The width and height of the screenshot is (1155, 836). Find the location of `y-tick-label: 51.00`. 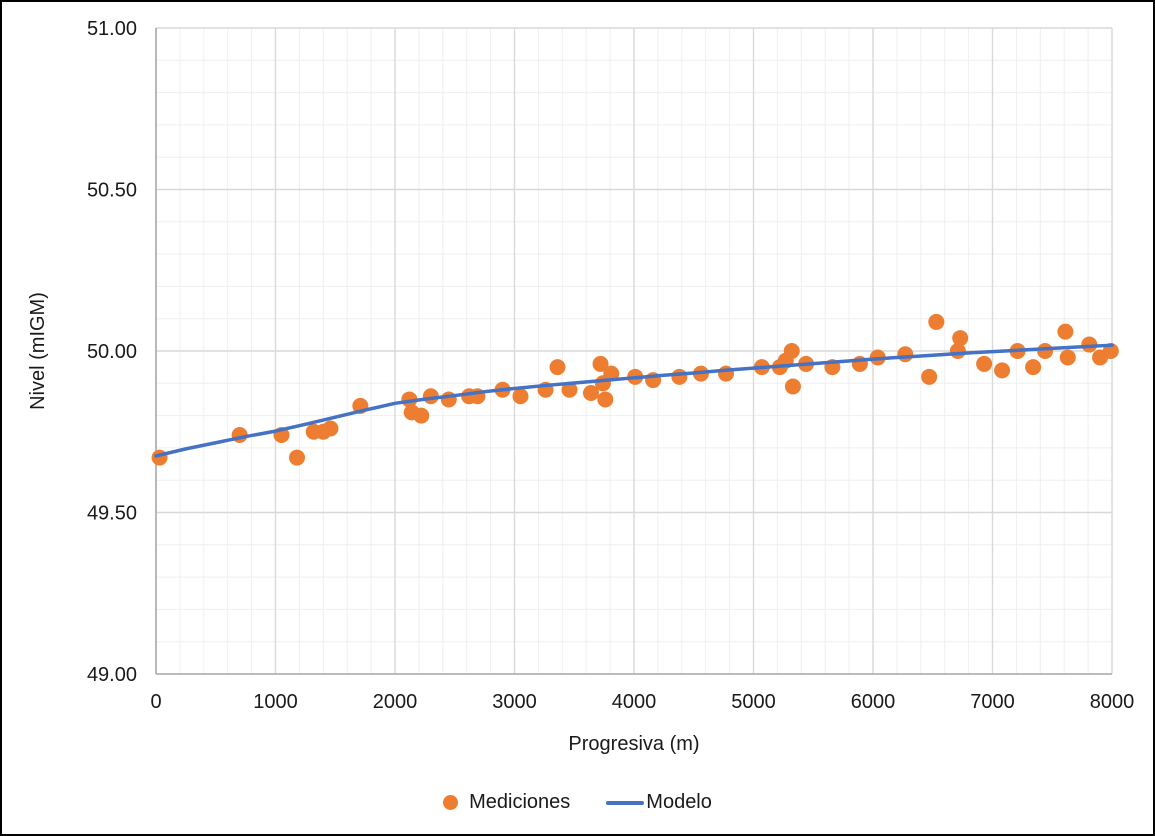

y-tick-label: 51.00 is located at coordinates (112, 29).